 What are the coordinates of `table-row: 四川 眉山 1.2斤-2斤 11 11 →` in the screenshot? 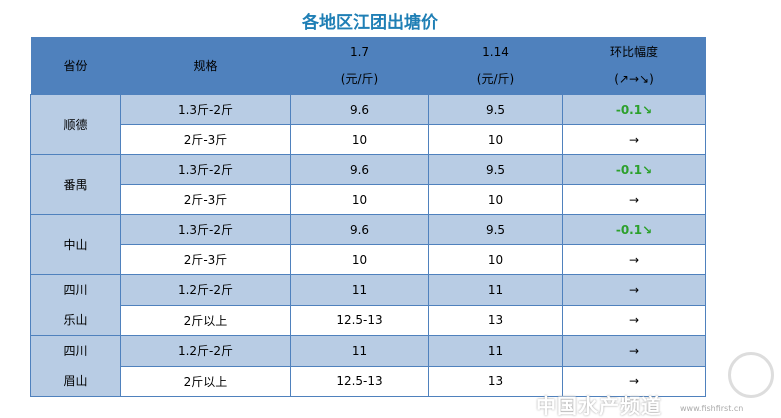 It's located at (368, 366).